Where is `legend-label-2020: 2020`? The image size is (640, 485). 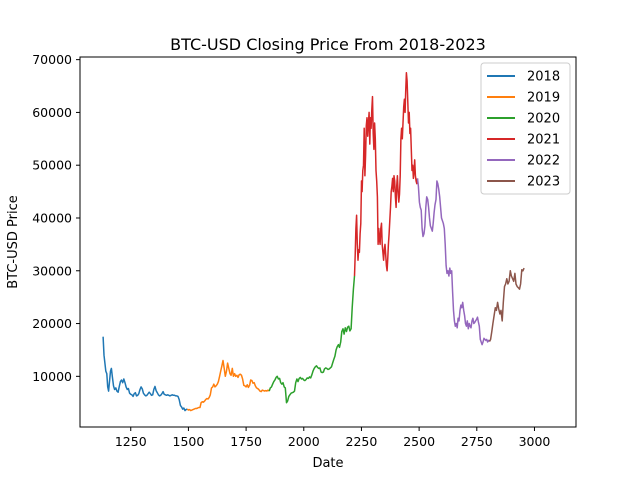 legend-label-2020: 2020 is located at coordinates (543, 119).